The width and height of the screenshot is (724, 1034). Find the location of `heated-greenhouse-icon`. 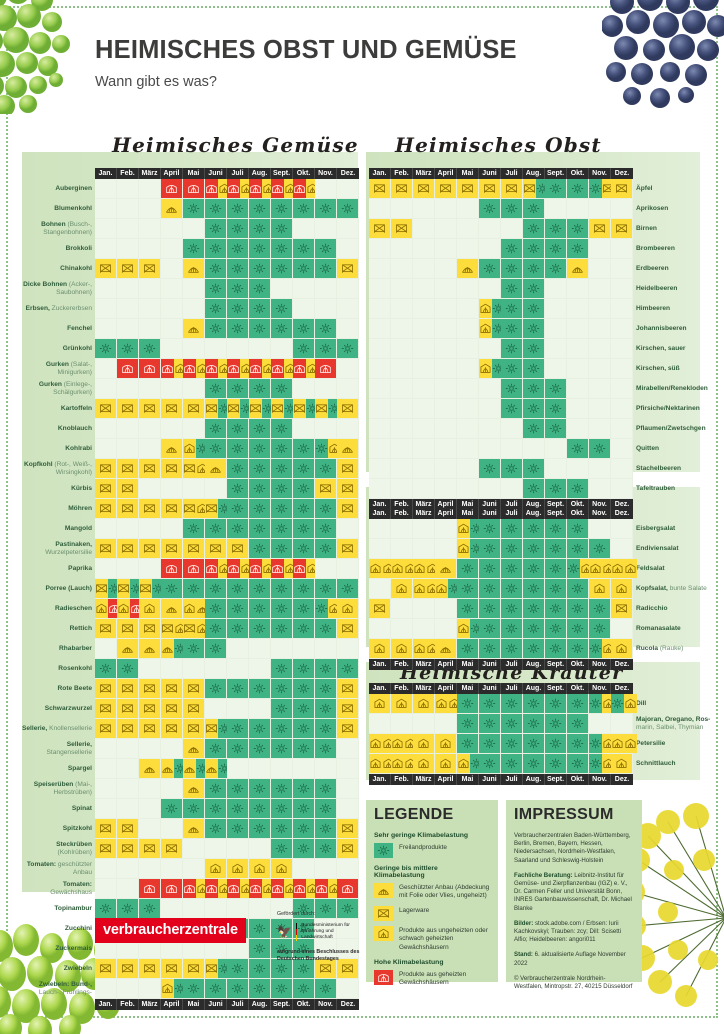

heated-greenhouse-icon is located at coordinates (171, 188).